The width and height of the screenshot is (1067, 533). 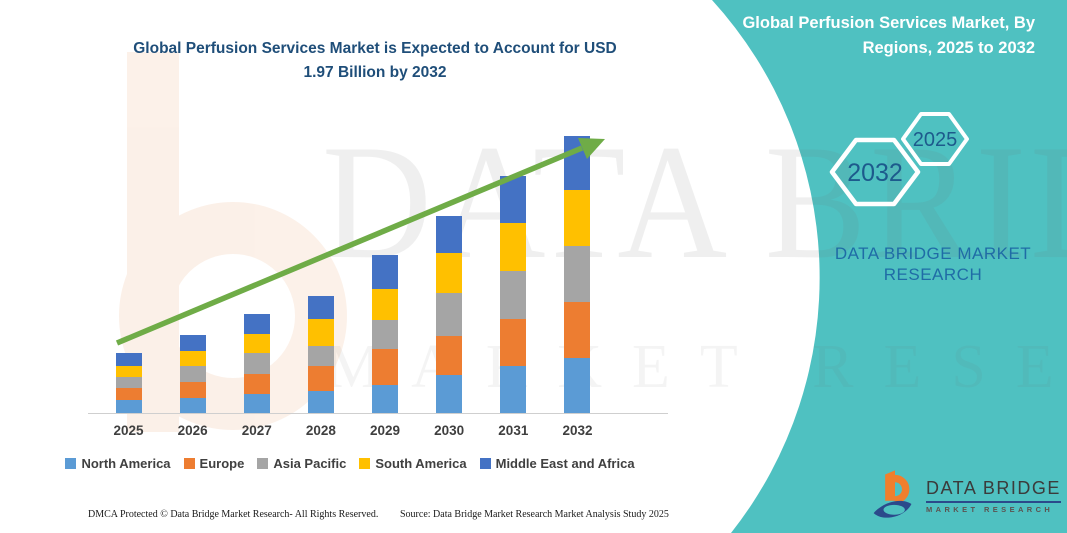 What do you see at coordinates (256, 384) in the screenshot?
I see `bar-segment-2027-europe` at bounding box center [256, 384].